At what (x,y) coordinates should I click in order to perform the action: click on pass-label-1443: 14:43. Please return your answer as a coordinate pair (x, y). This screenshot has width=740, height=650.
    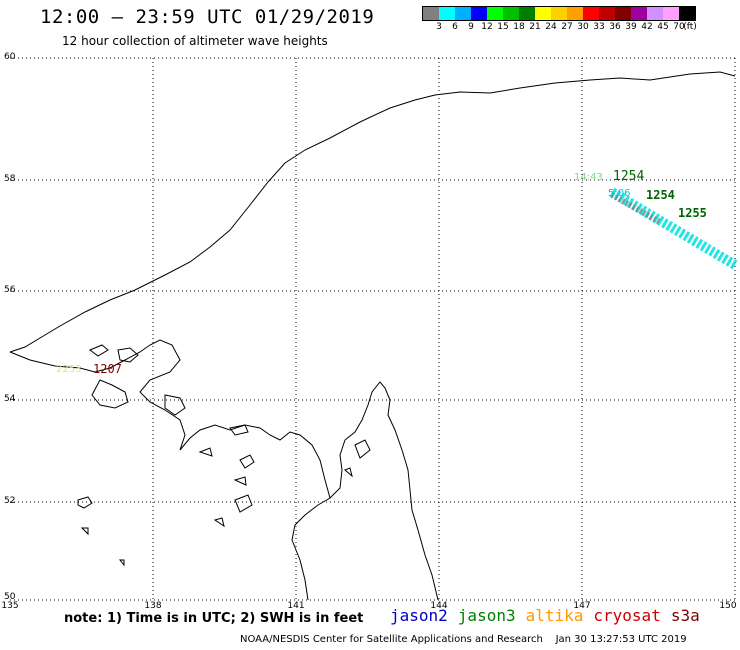
    Looking at the image, I should click on (588, 177).